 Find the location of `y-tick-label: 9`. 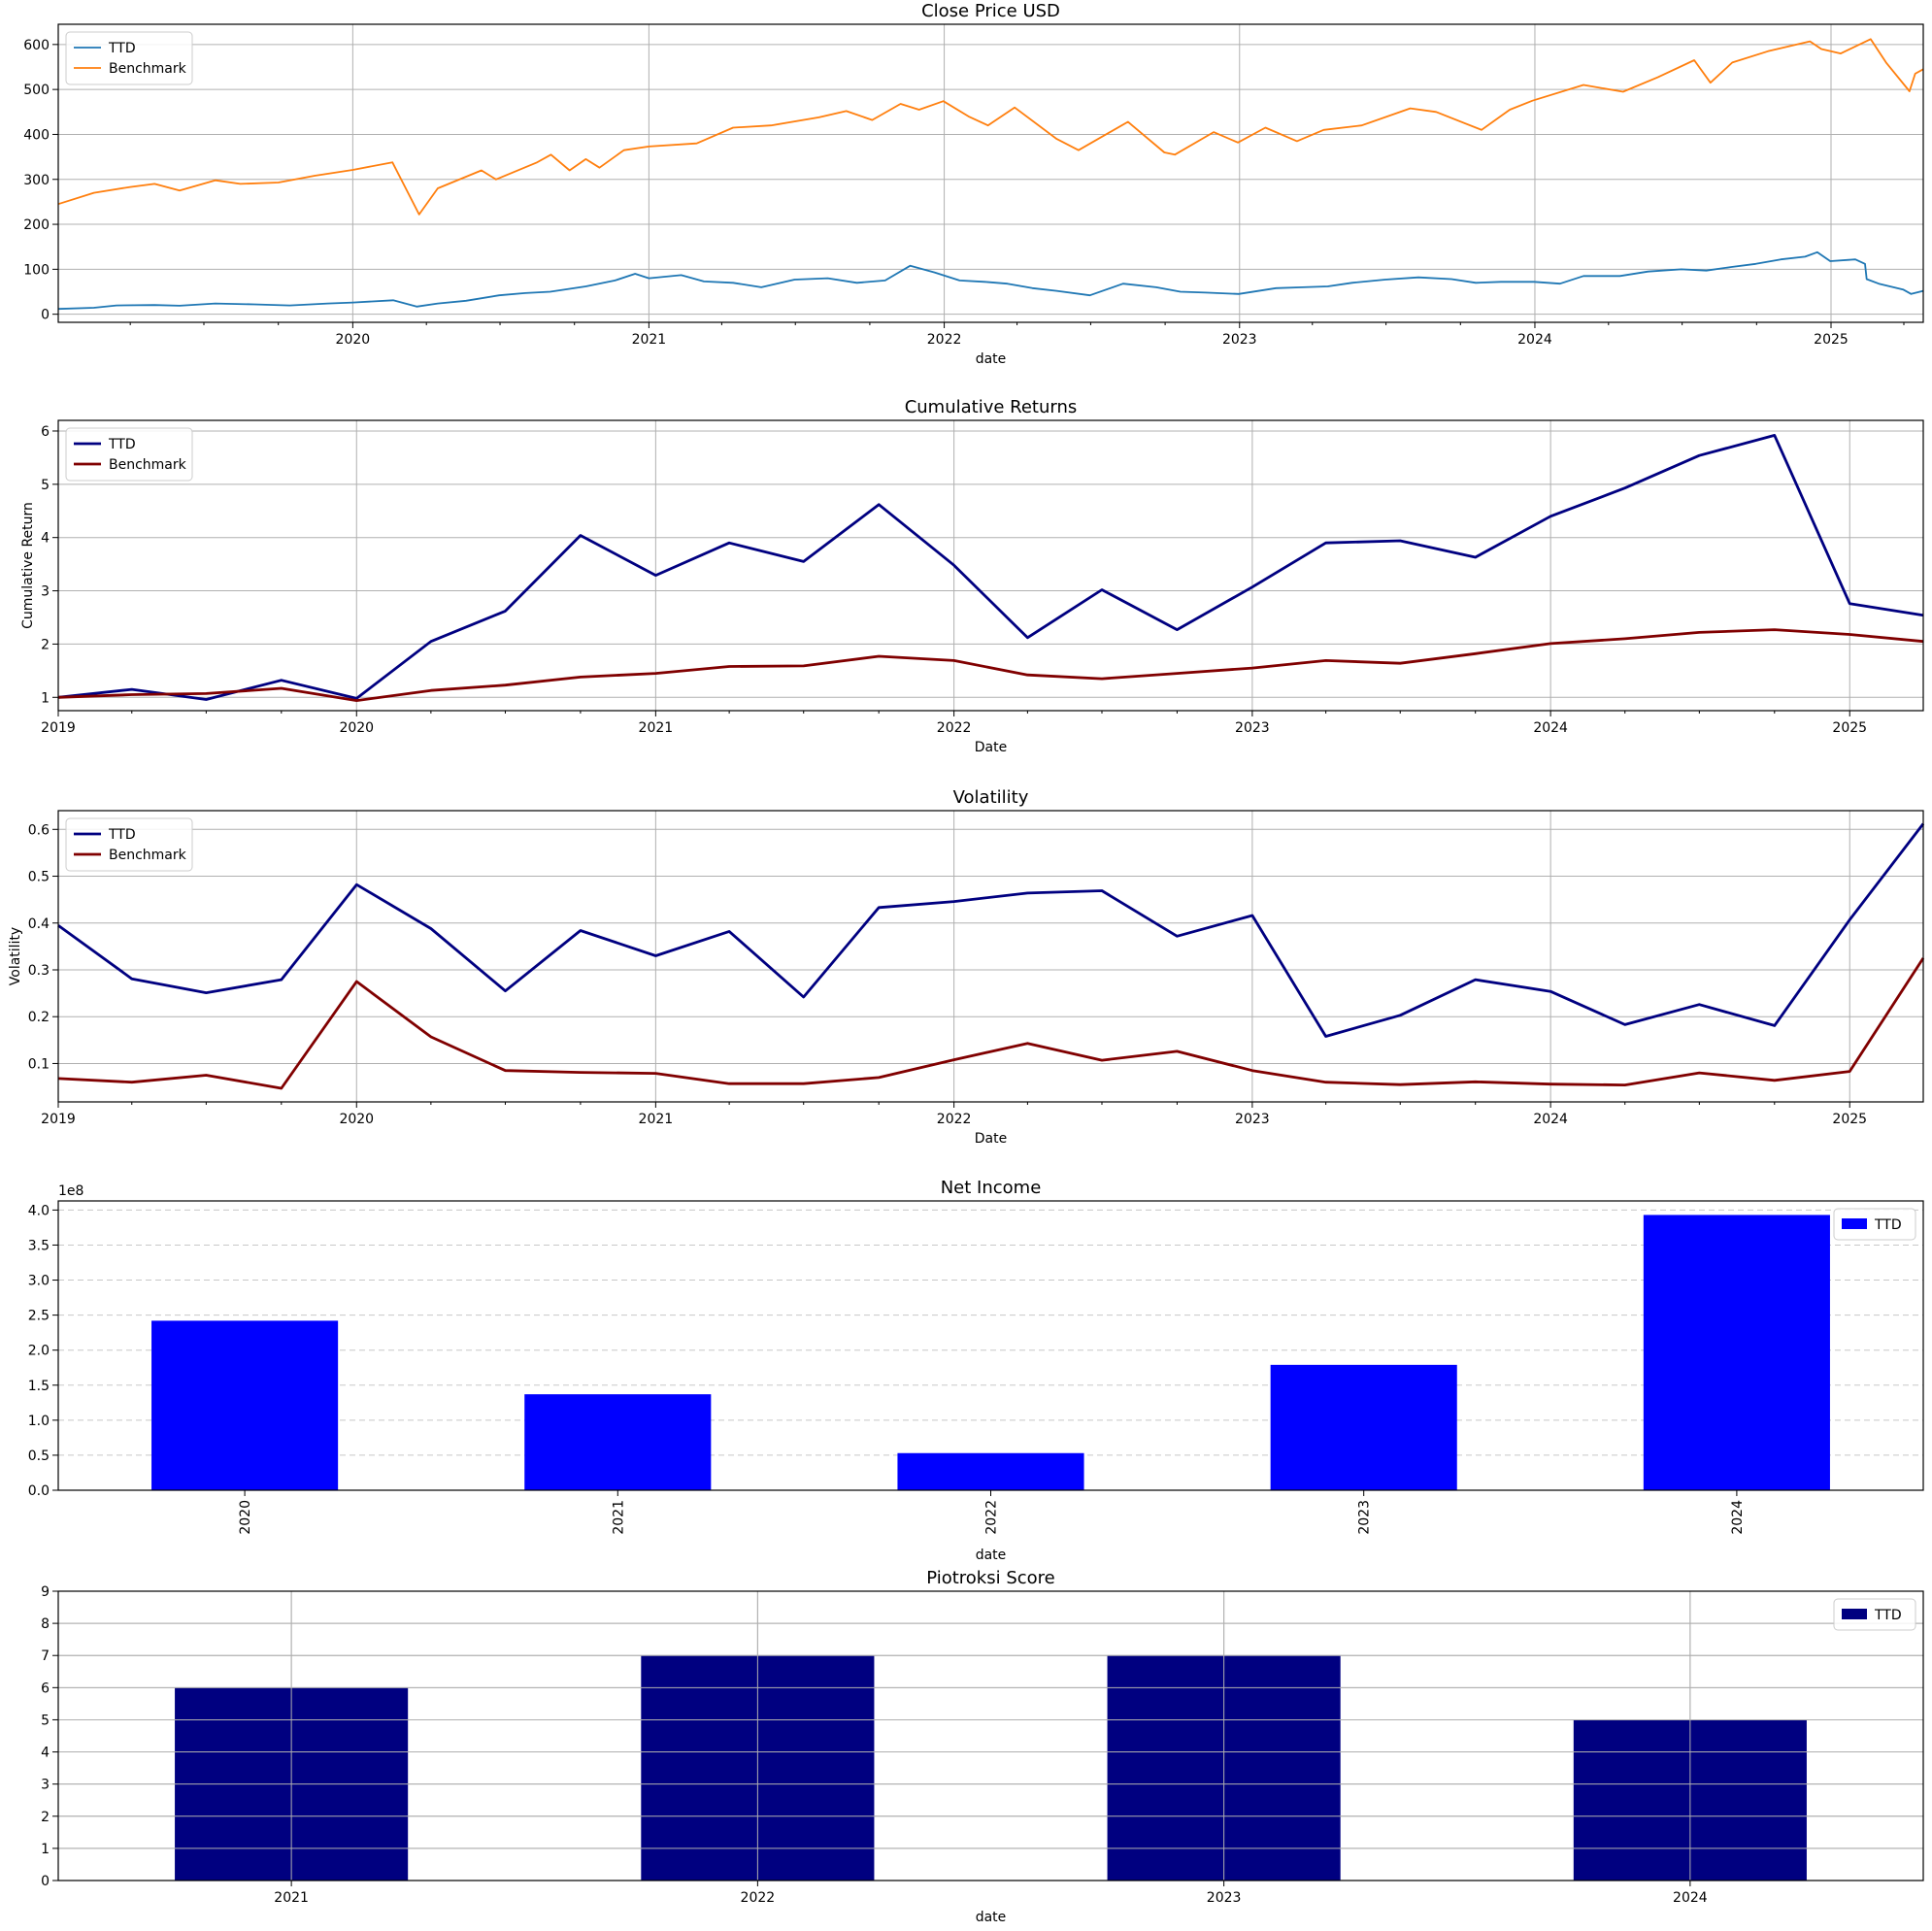

y-tick-label: 9 is located at coordinates (45, 1592).